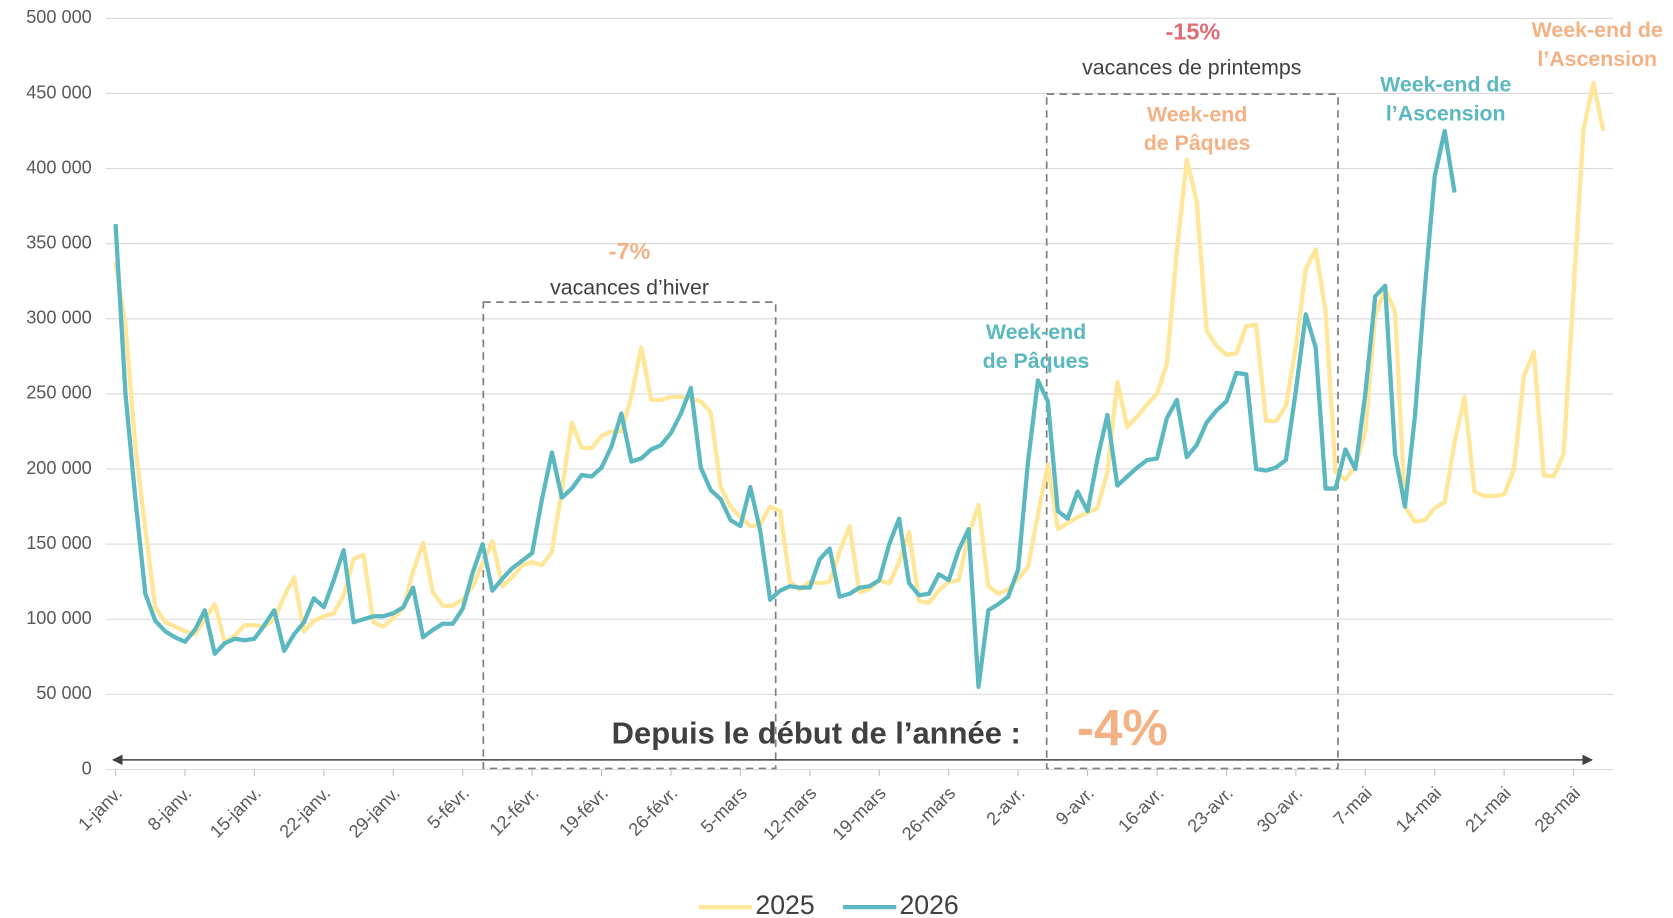  I want to click on spring-holiday-box, so click(1192, 431).